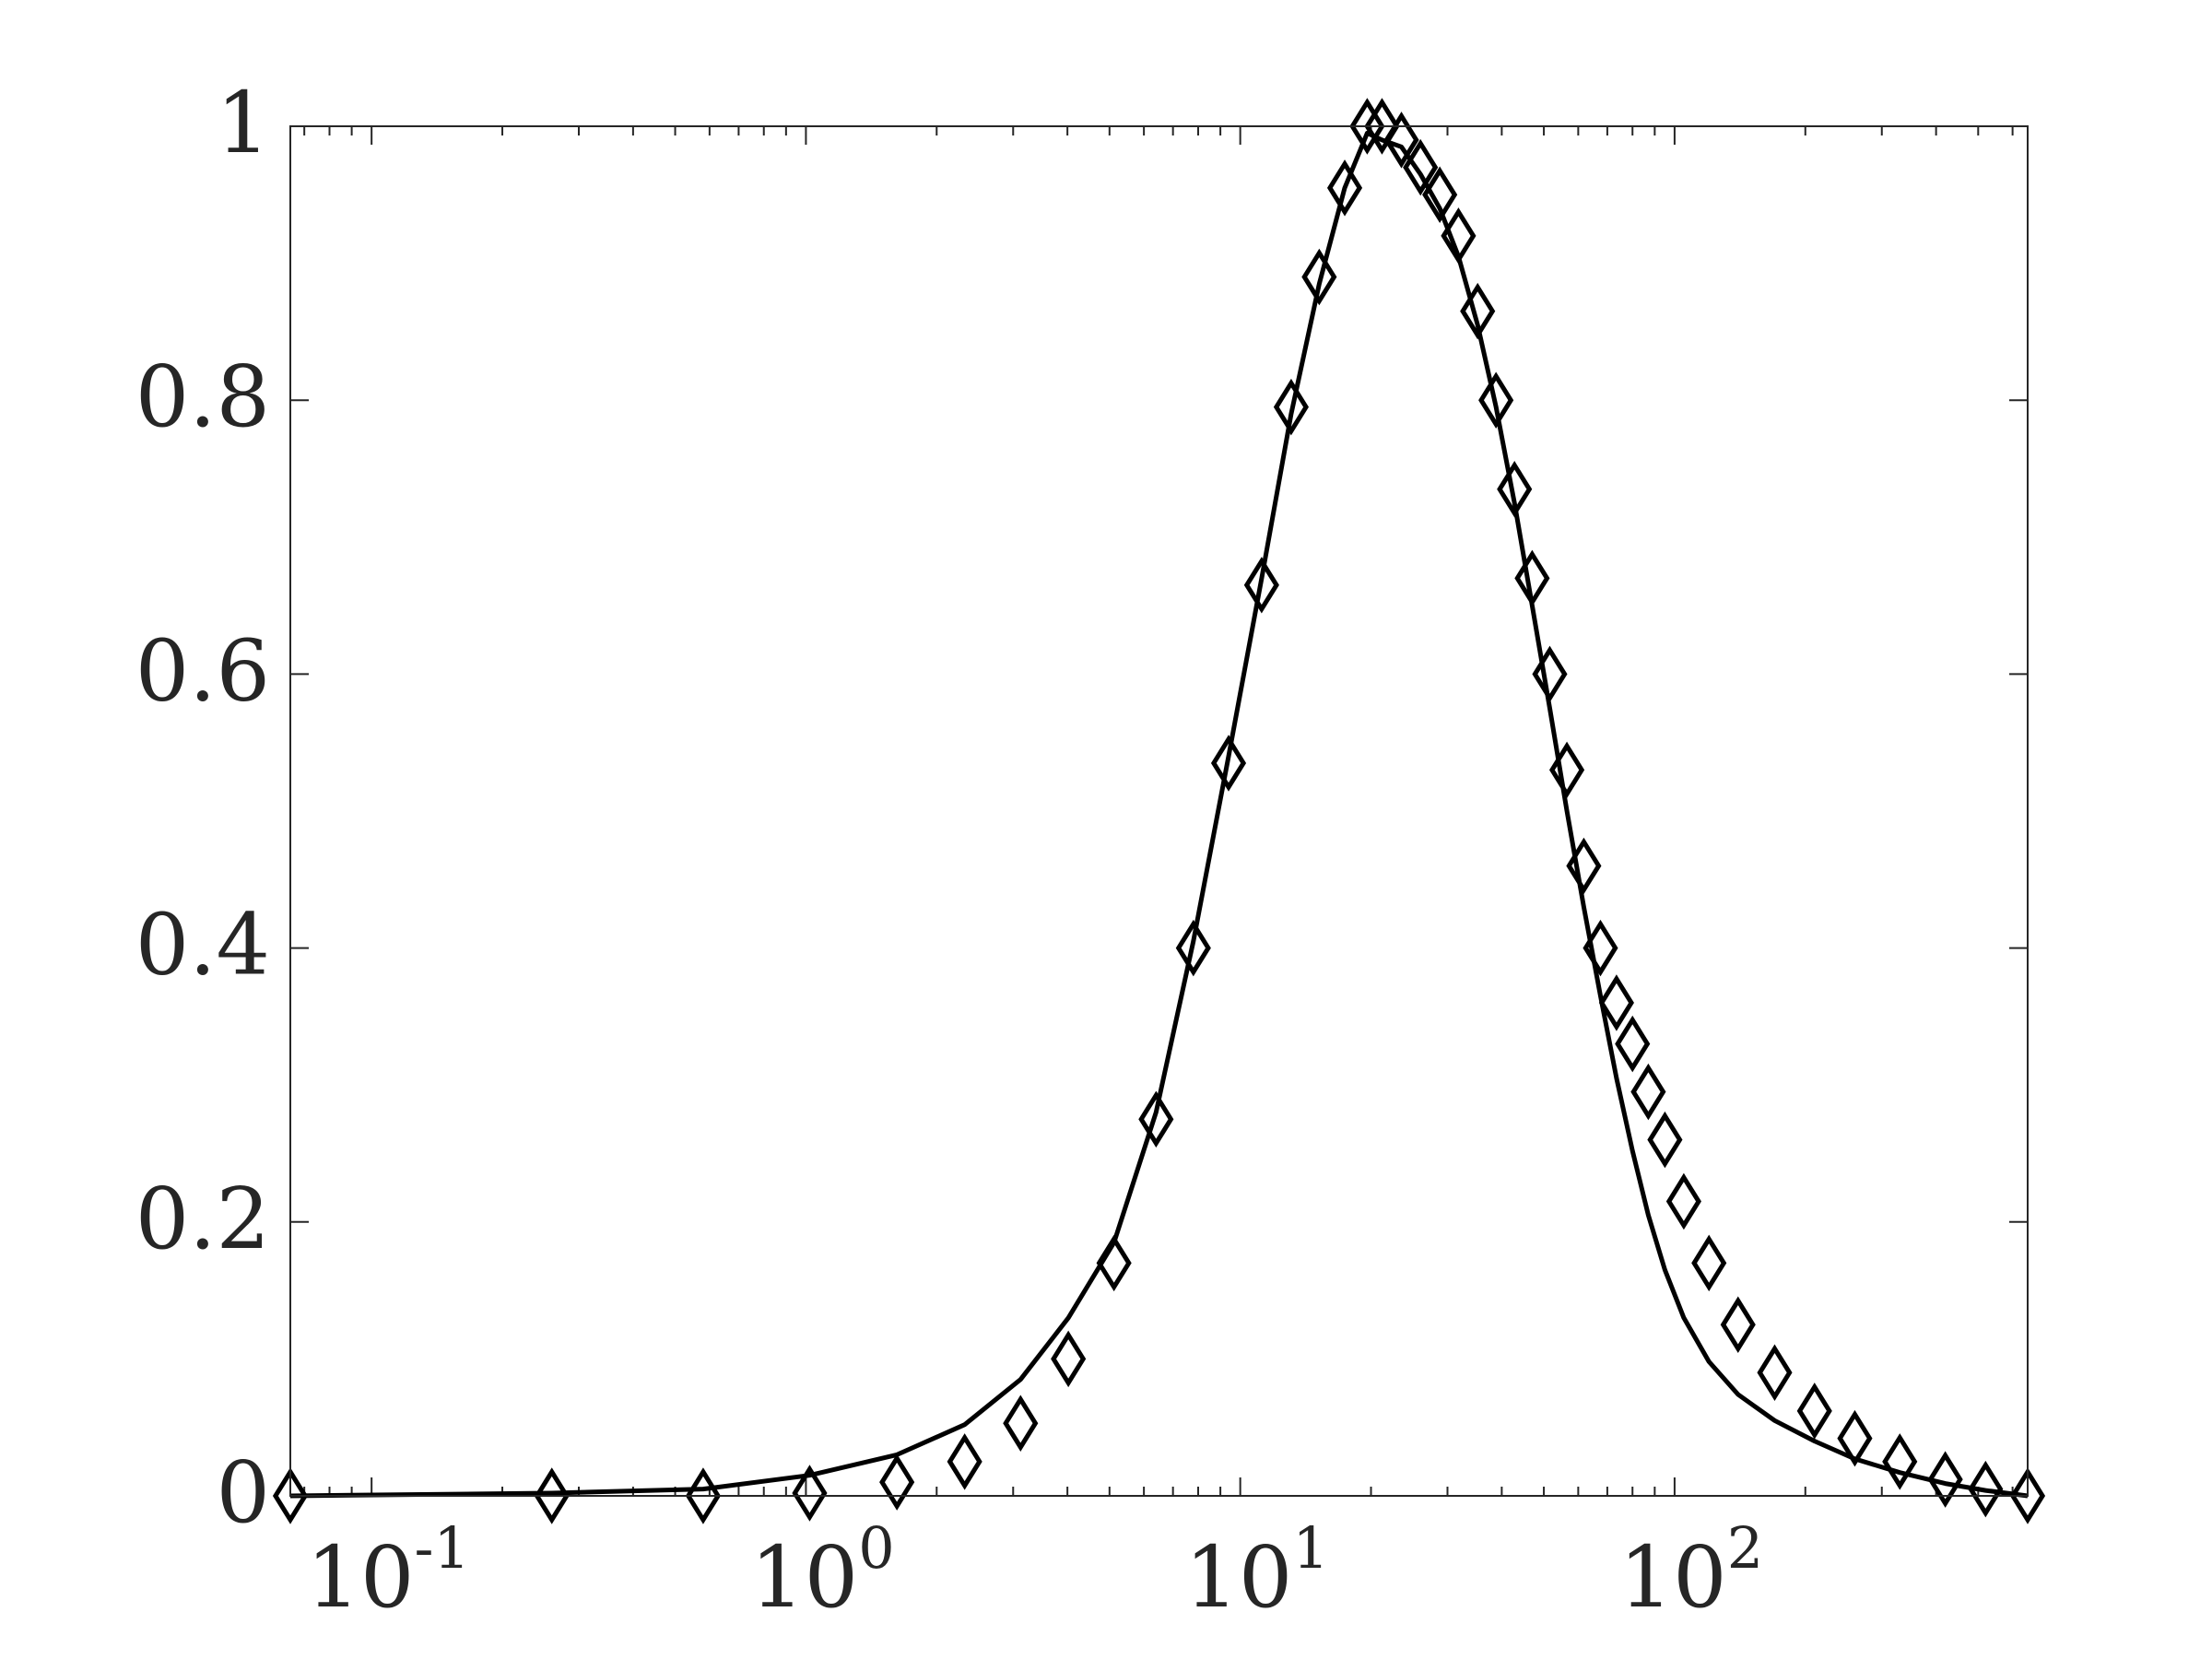 The width and height of the screenshot is (2212, 1659). Describe the element at coordinates (442, 1548) in the screenshot. I see `x-tick-label-exponent: -1` at that location.